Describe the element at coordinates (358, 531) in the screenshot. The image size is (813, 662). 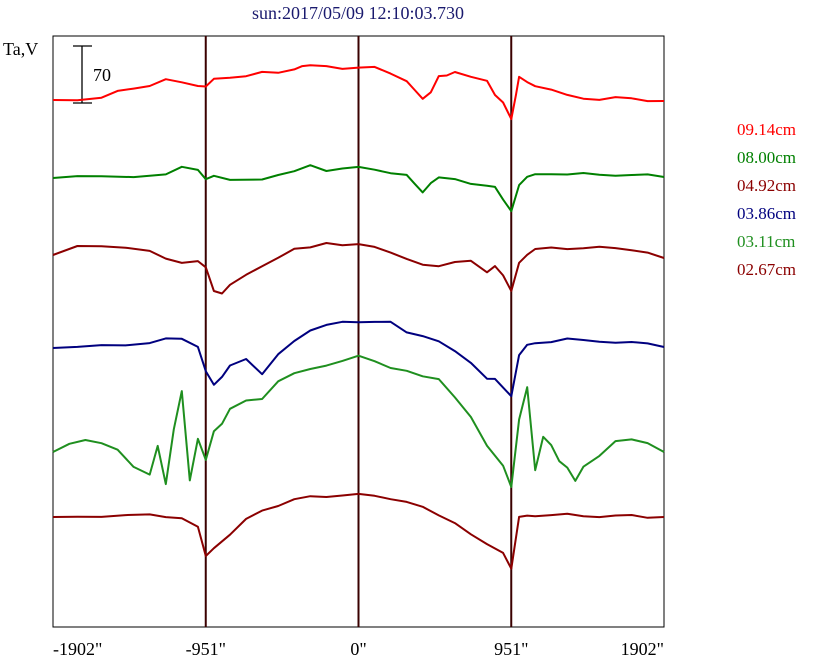
I see `series-line-02.67cm` at that location.